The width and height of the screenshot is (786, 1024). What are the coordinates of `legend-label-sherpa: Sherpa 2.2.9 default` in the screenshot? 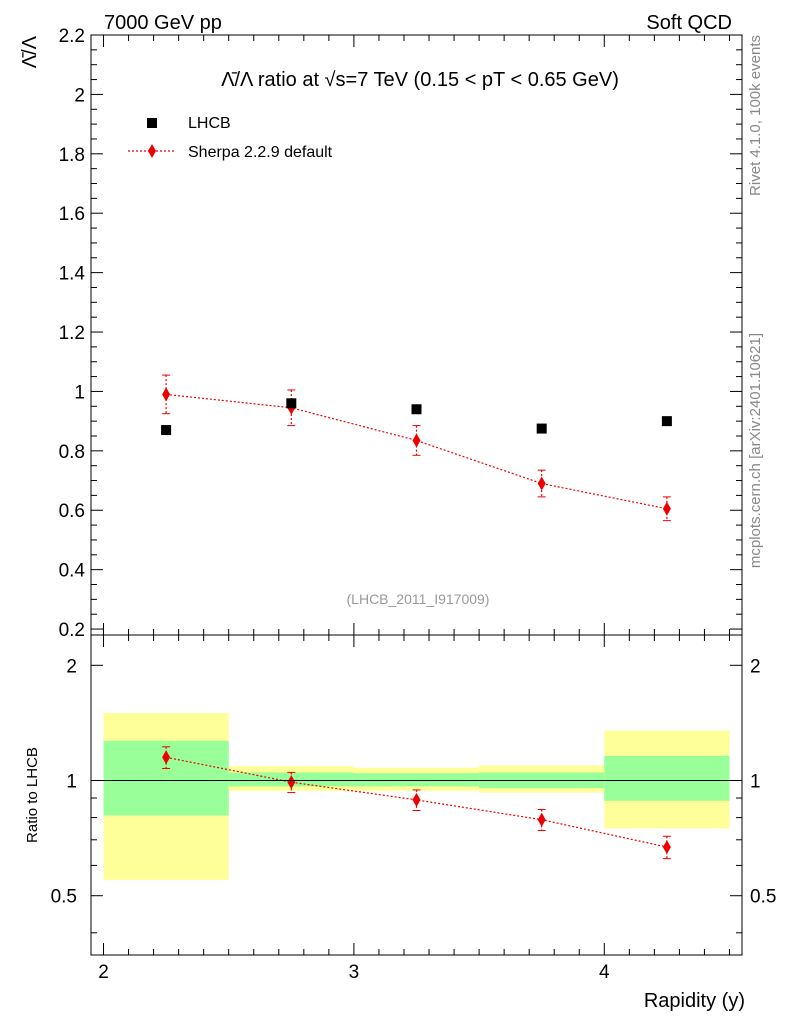 It's located at (260, 152).